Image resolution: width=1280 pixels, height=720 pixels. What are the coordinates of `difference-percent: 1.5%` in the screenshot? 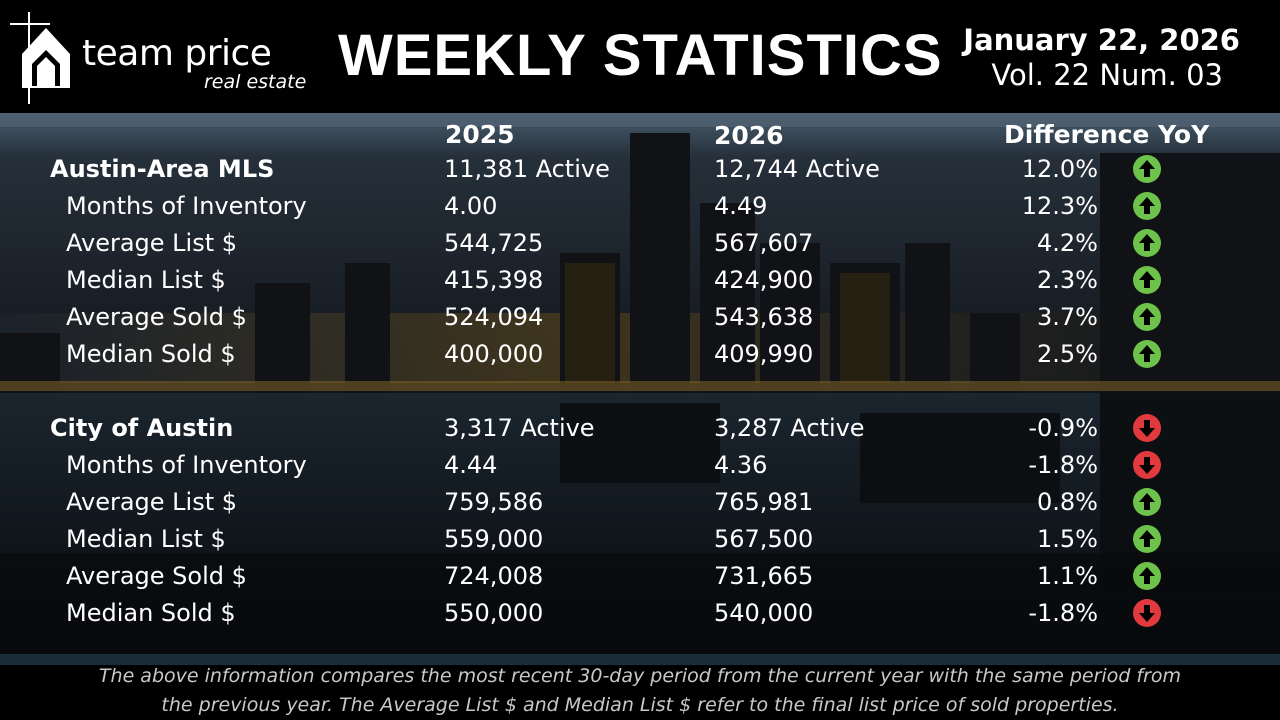 It's located at (1067, 539).